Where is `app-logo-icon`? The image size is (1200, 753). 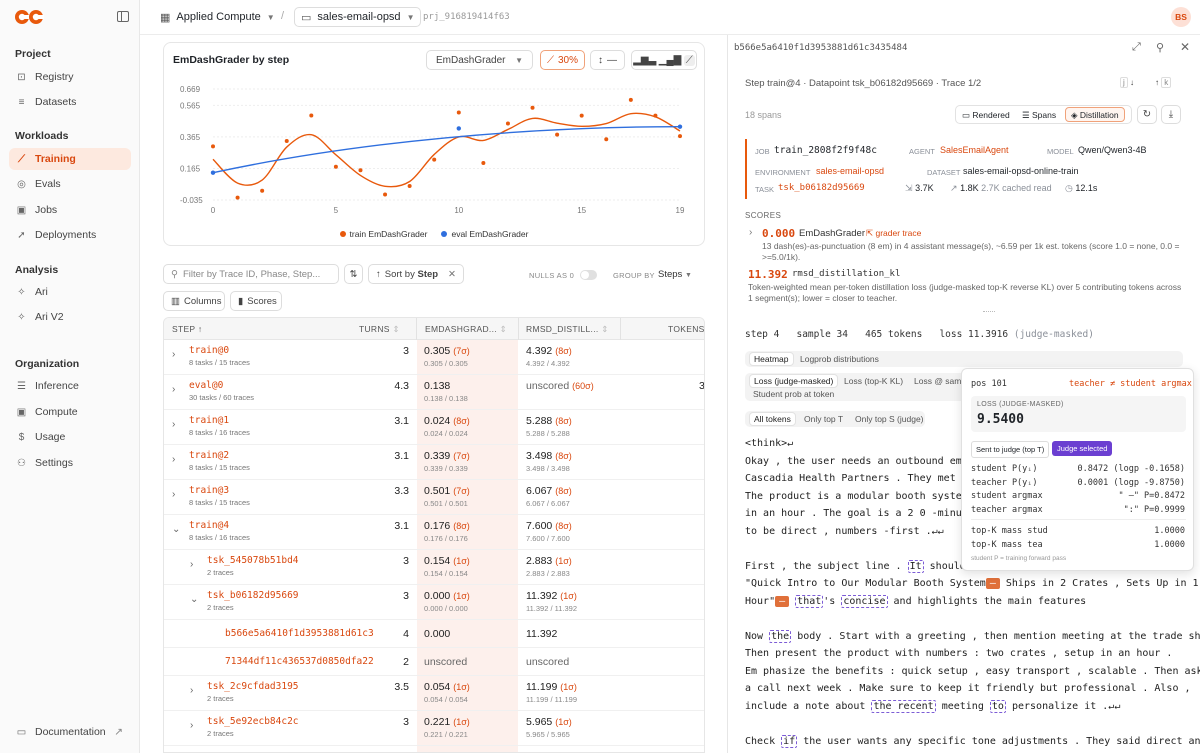 app-logo-icon is located at coordinates (30, 17).